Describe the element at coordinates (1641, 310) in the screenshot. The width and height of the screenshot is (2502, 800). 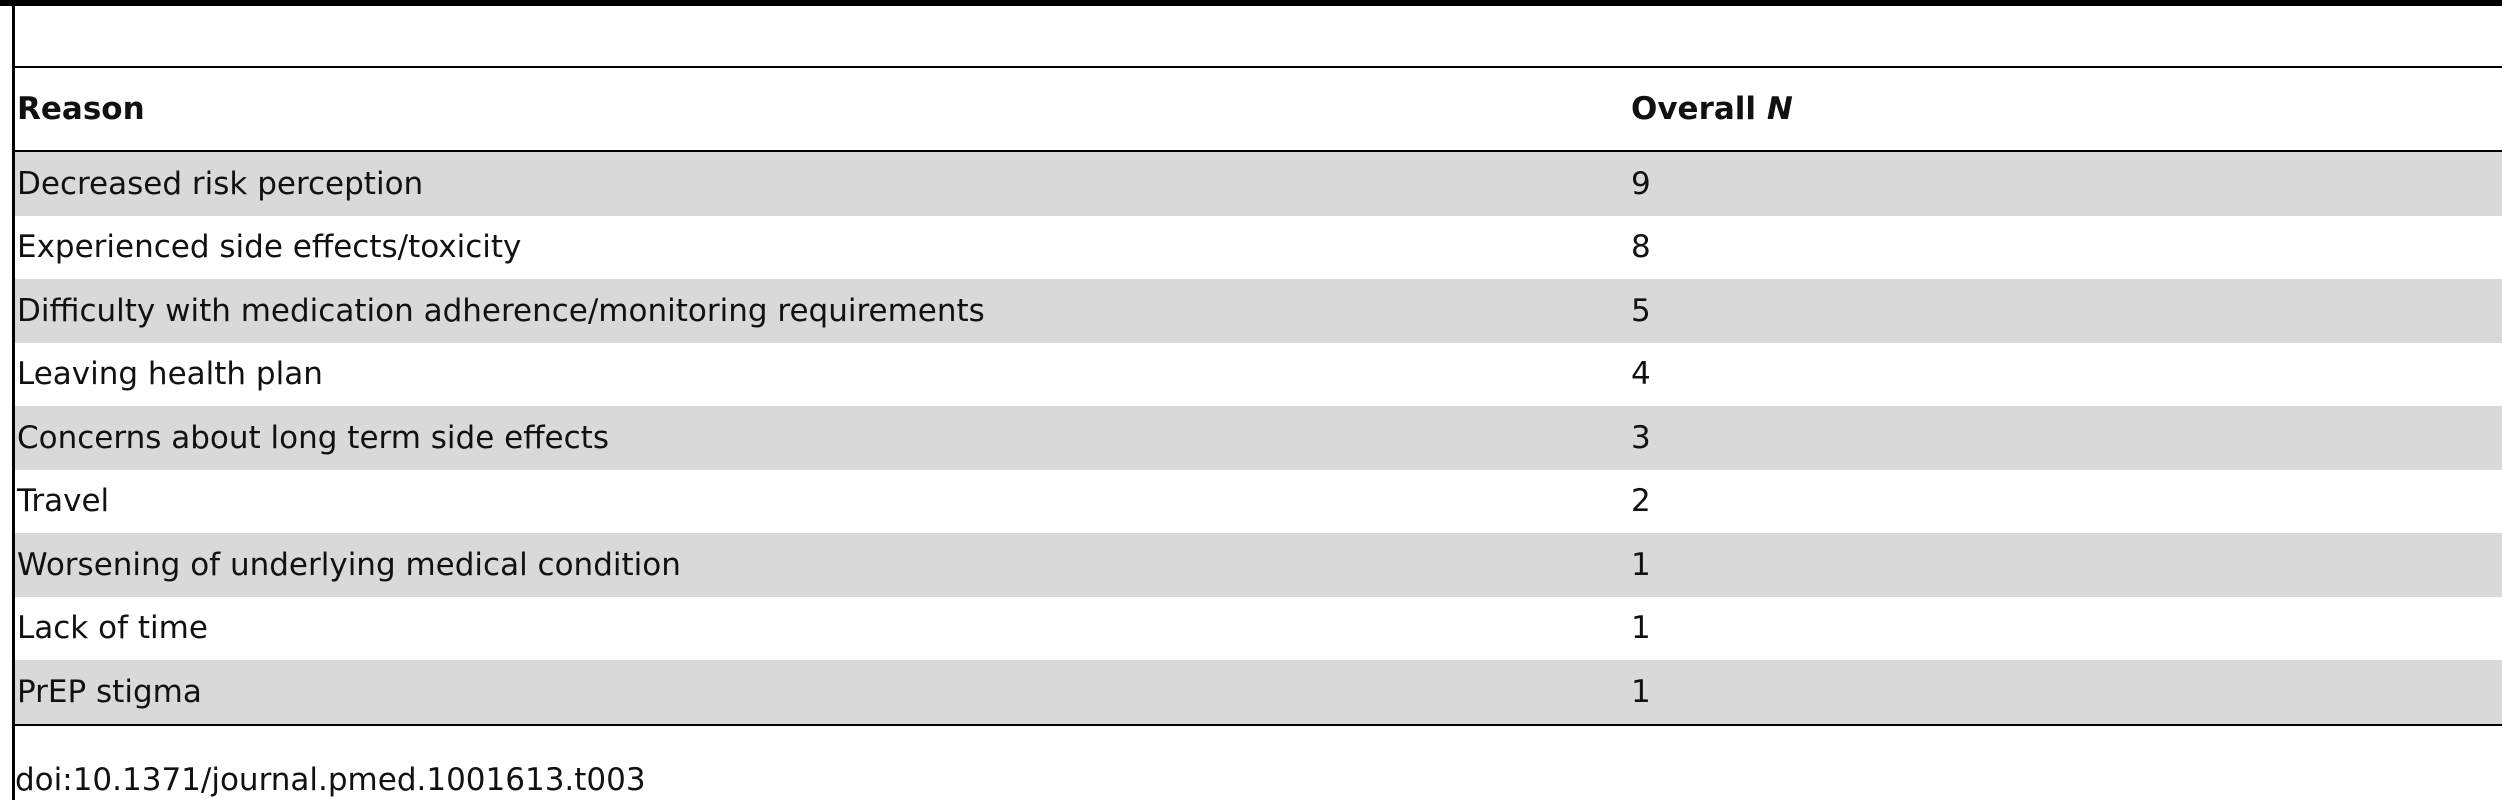
I see `table-cell: 5` at that location.